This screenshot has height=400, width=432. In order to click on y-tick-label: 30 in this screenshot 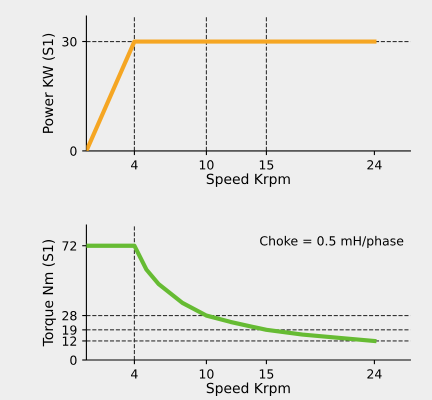, I will do `click(69, 41)`.